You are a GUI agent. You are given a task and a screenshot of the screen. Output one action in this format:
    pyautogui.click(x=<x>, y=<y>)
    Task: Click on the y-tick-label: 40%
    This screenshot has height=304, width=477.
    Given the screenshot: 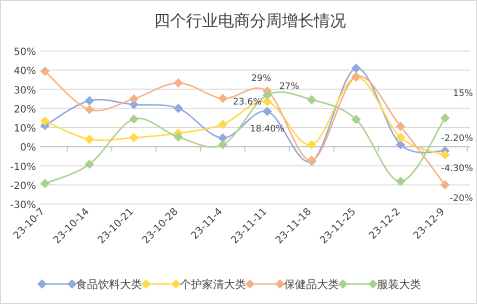 What is the action you would take?
    pyautogui.click(x=25, y=72)
    